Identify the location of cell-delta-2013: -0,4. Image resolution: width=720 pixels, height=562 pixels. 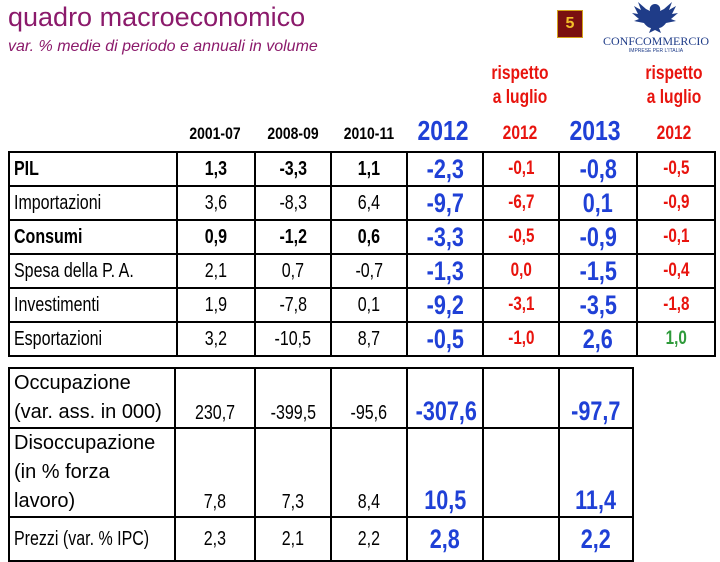
(676, 271).